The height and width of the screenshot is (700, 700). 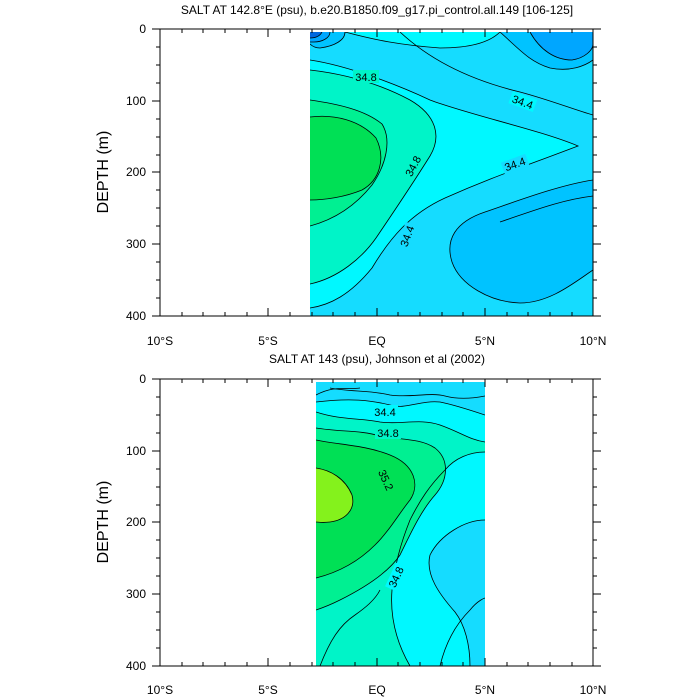 What do you see at coordinates (521, 241) in the screenshot?
I see `fill-lowright-blob` at bounding box center [521, 241].